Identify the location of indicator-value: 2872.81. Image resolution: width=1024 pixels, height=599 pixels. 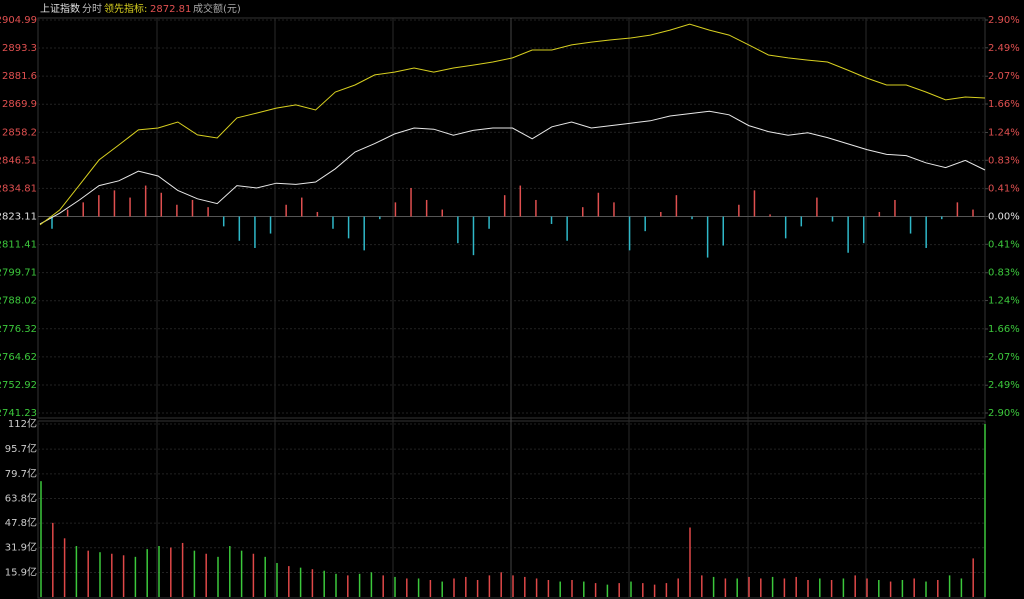
(170, 9).